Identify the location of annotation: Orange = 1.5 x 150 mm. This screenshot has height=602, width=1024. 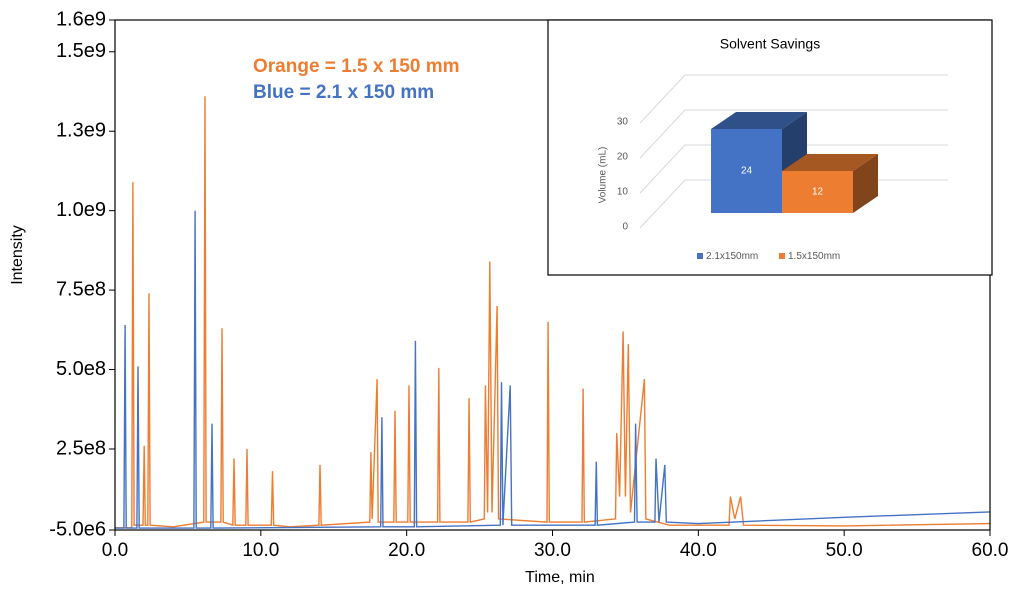
(356, 66).